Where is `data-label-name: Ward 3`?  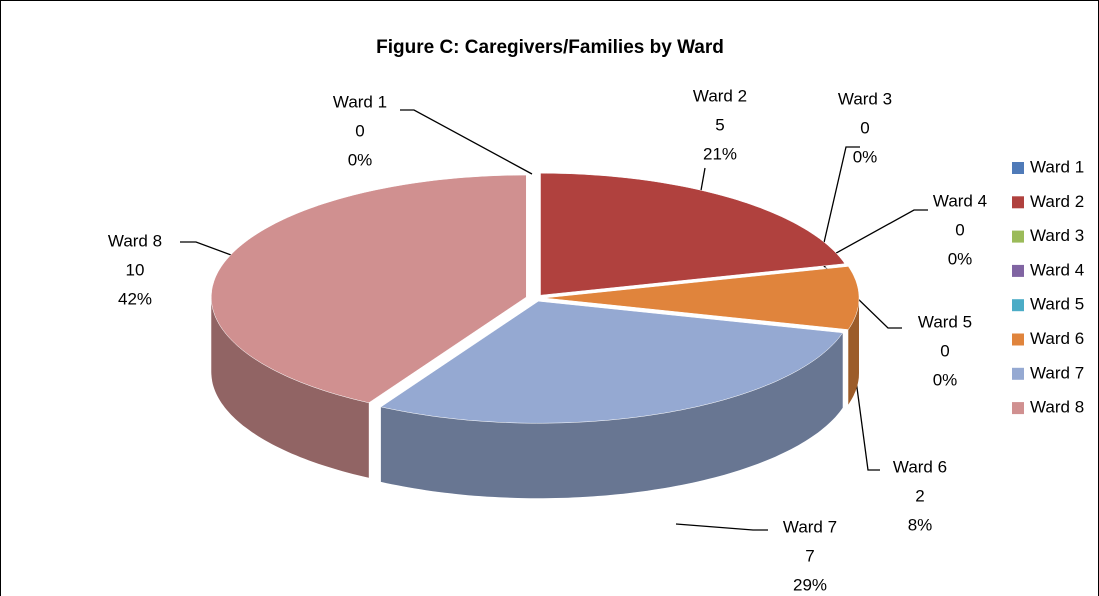
data-label-name: Ward 3 is located at coordinates (865, 98).